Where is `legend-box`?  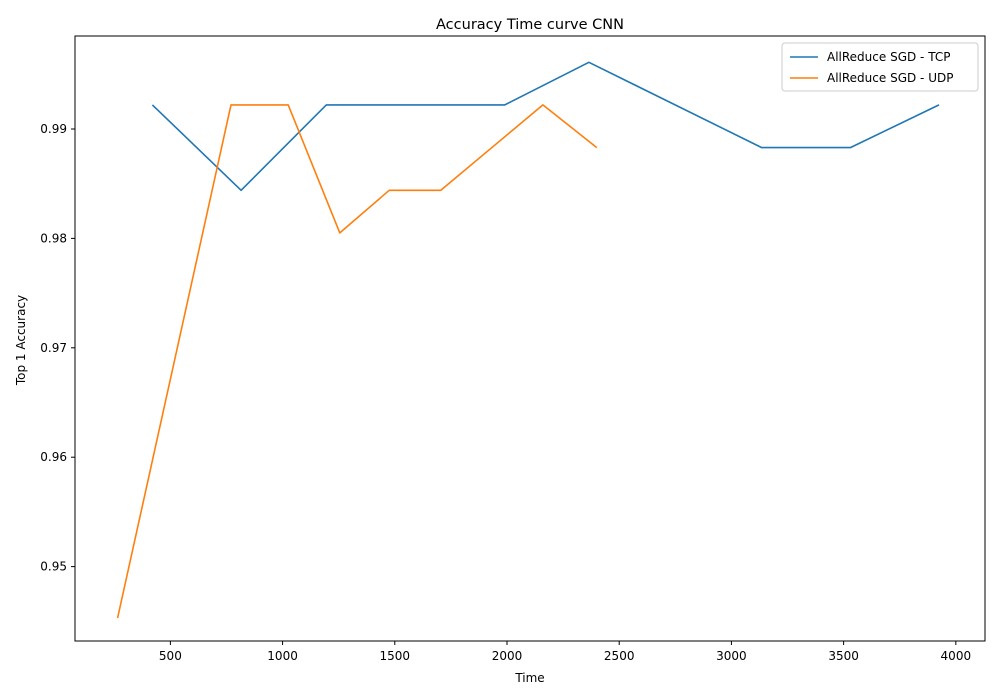
legend-box is located at coordinates (880, 67).